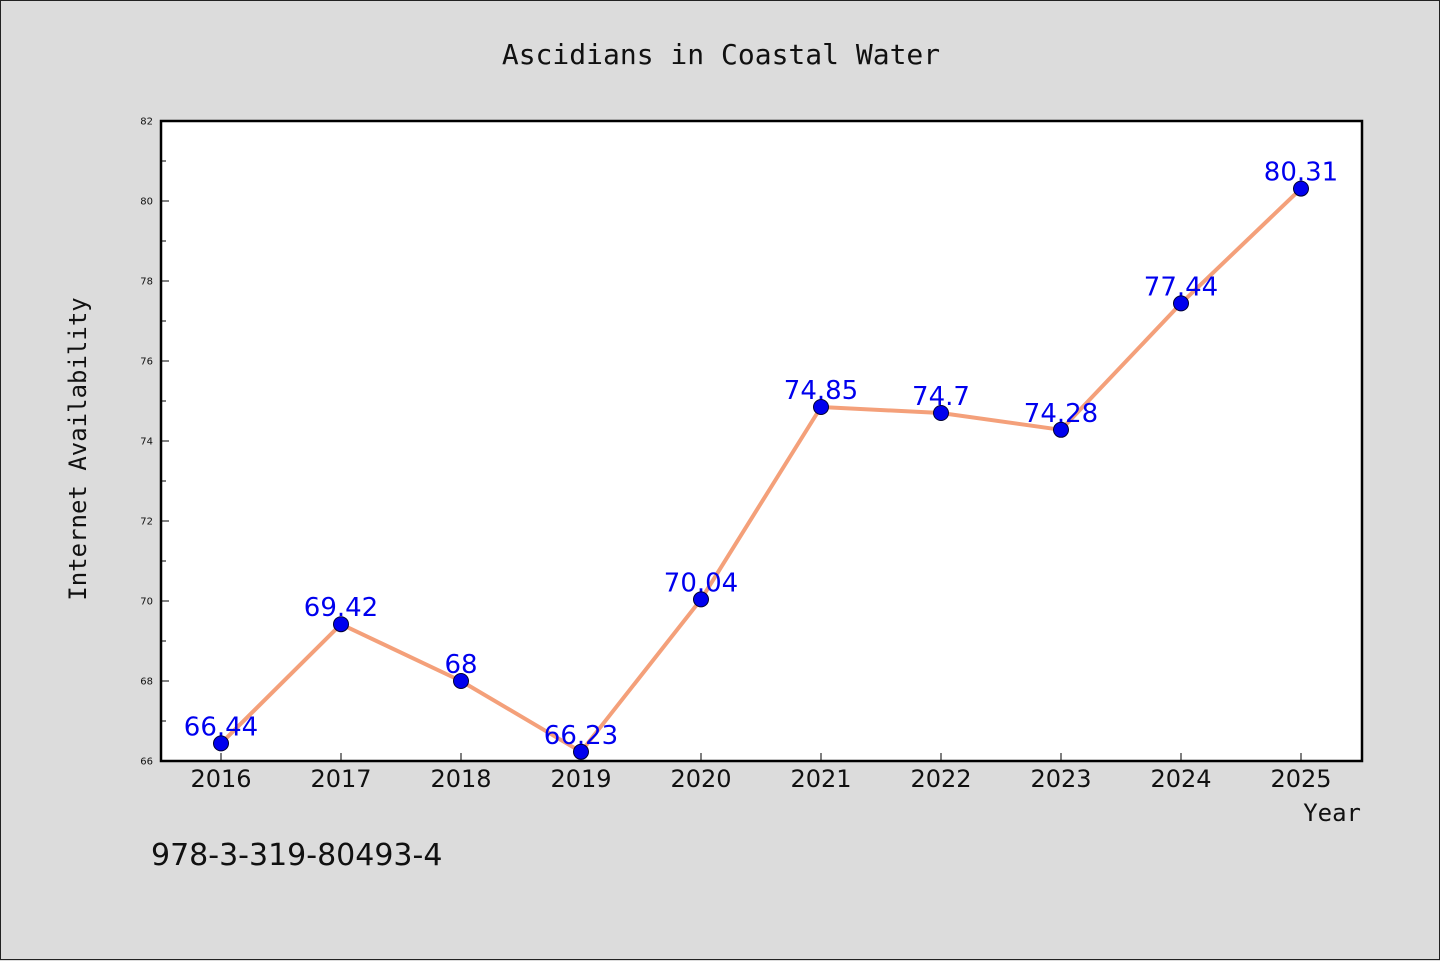  Describe the element at coordinates (721, 54) in the screenshot. I see `chart-title: Ascidians in Coastal Water` at that location.